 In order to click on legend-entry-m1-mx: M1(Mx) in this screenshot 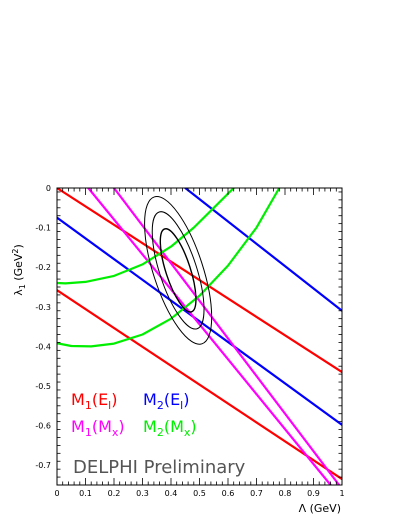, I will do `click(98, 428)`.